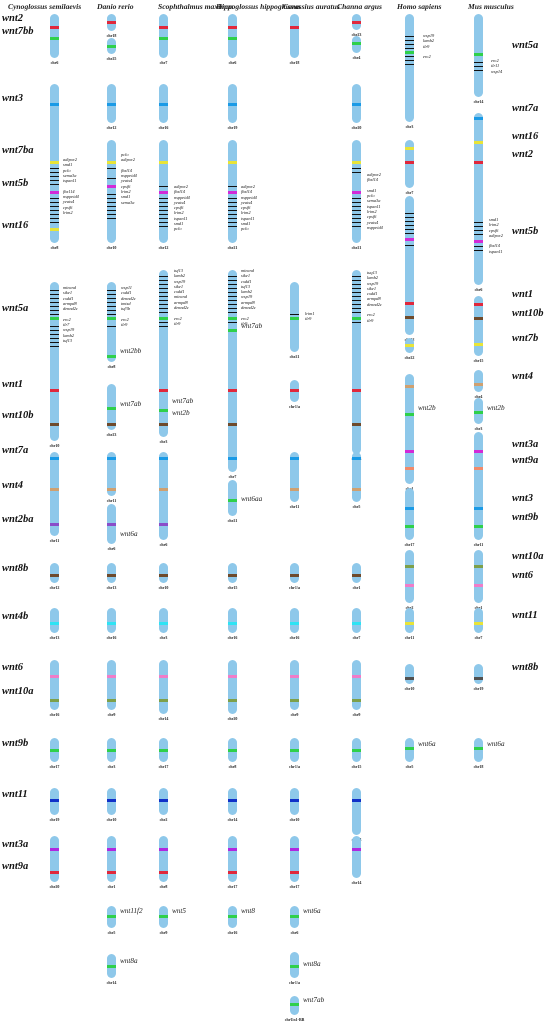  I want to click on gene-label-right: wnt10b, so click(528, 313).